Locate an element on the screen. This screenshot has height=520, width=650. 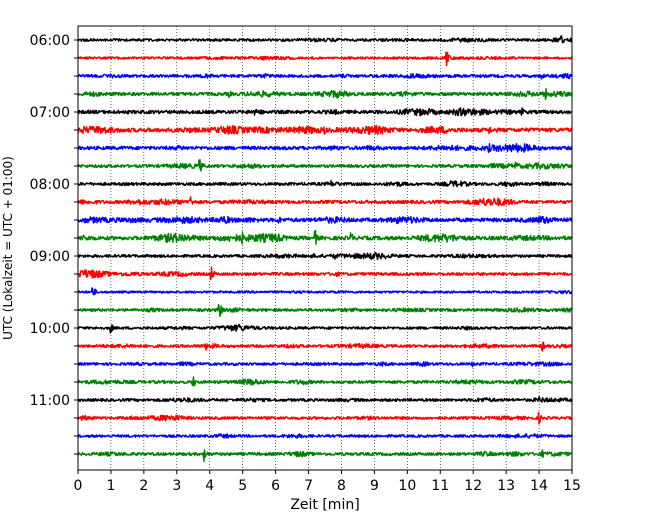
x-tick-label: 1 is located at coordinates (110, 486).